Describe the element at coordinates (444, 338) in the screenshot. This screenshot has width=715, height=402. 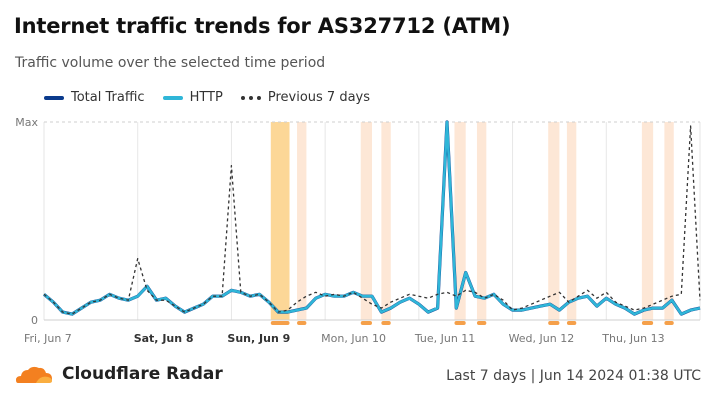
I see `x-tick-label: Tue, Jun 11` at that location.